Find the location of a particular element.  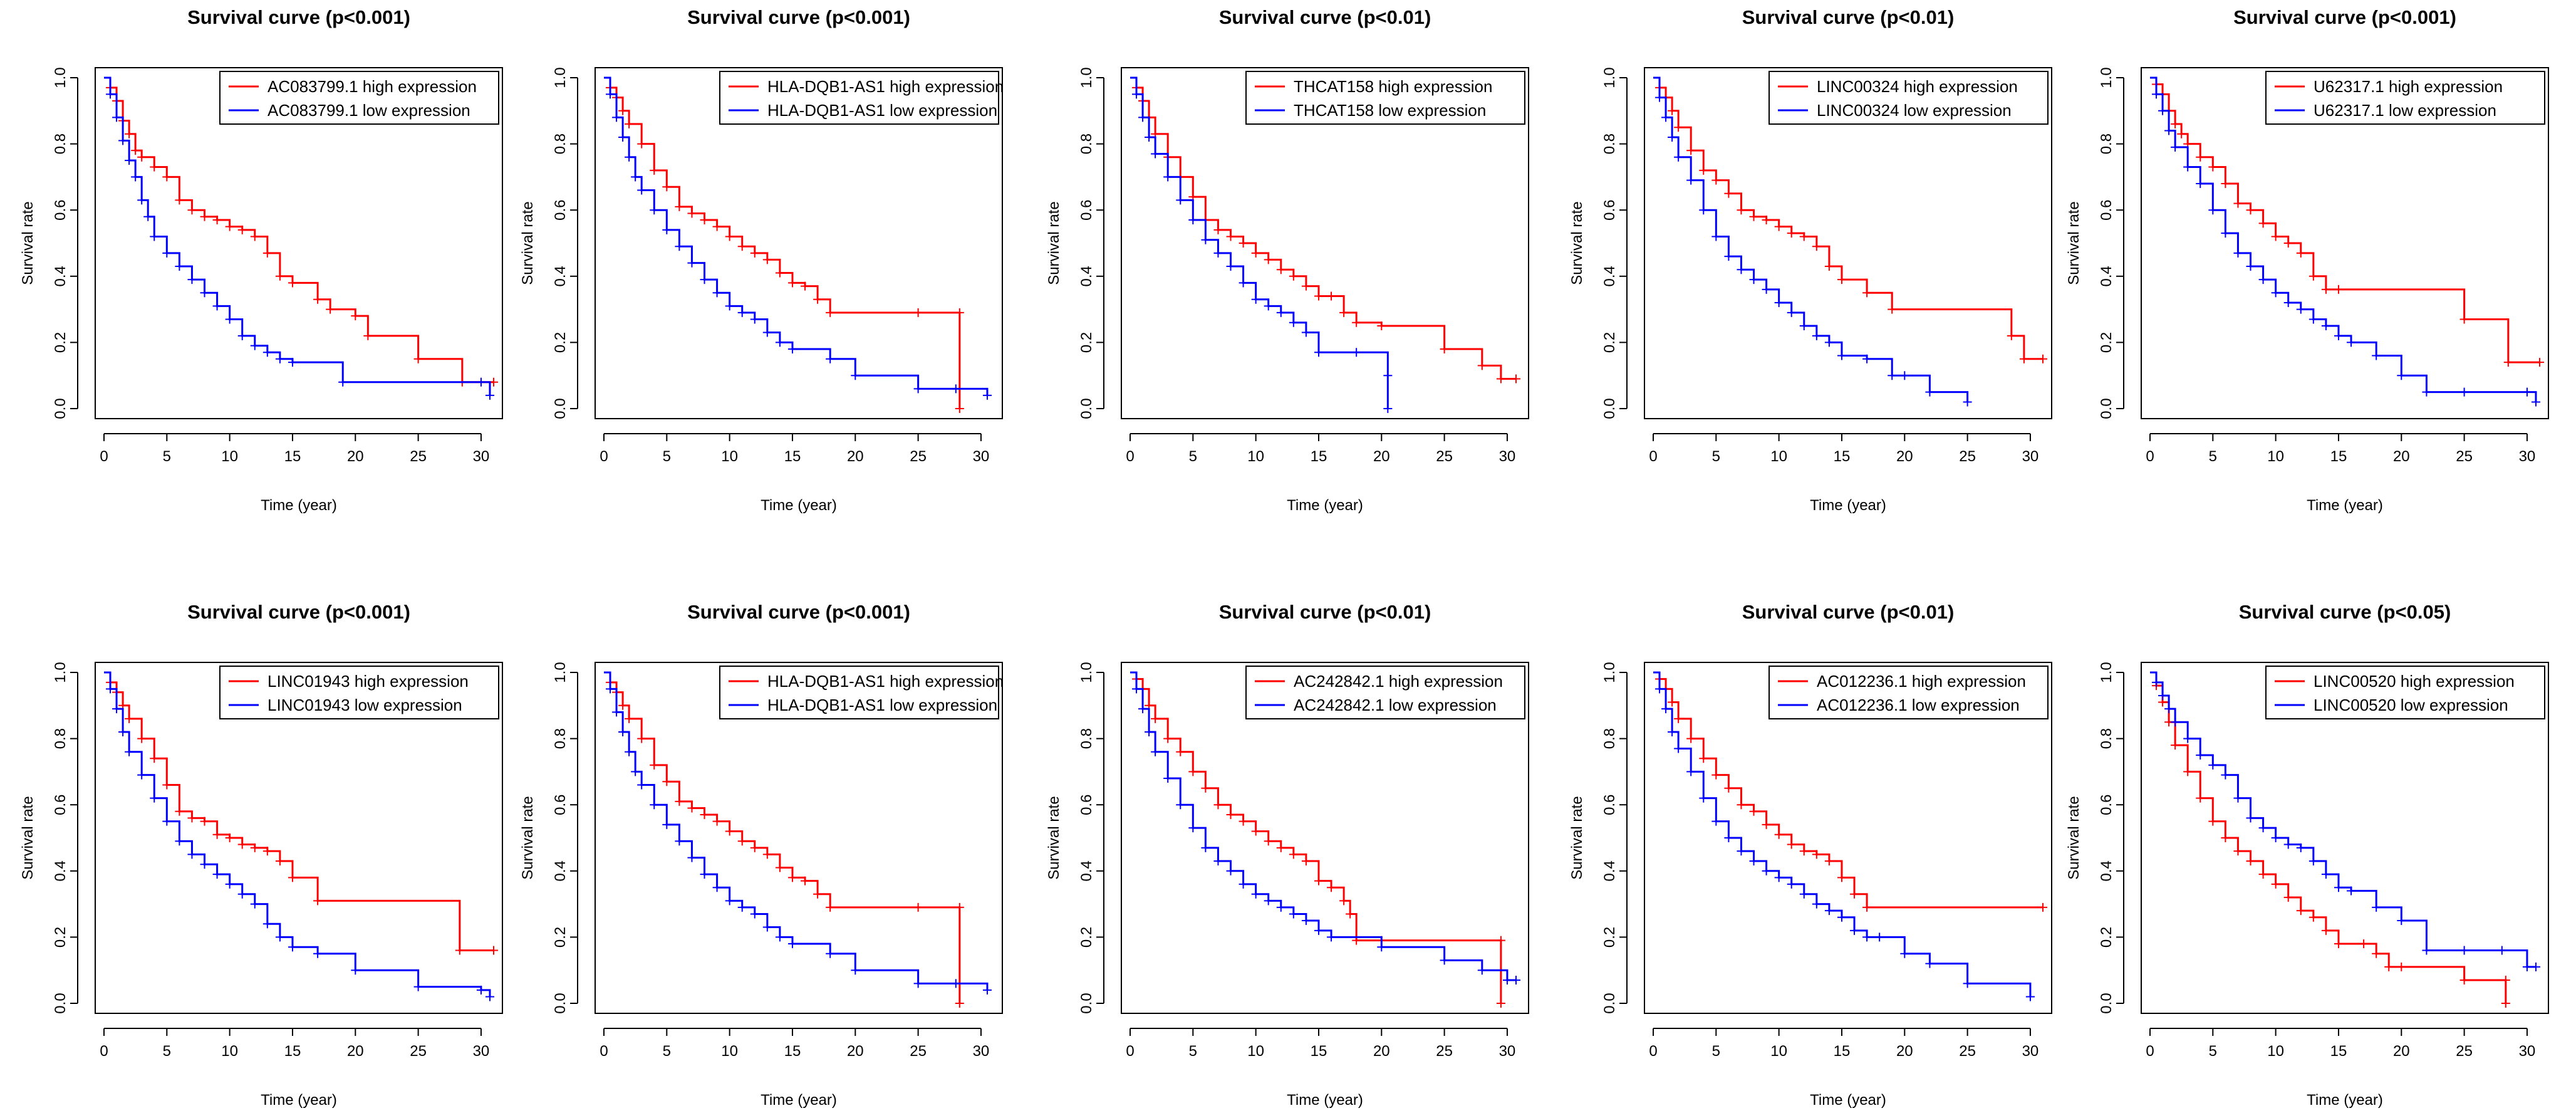

low-expression-curve is located at coordinates (297, 235).